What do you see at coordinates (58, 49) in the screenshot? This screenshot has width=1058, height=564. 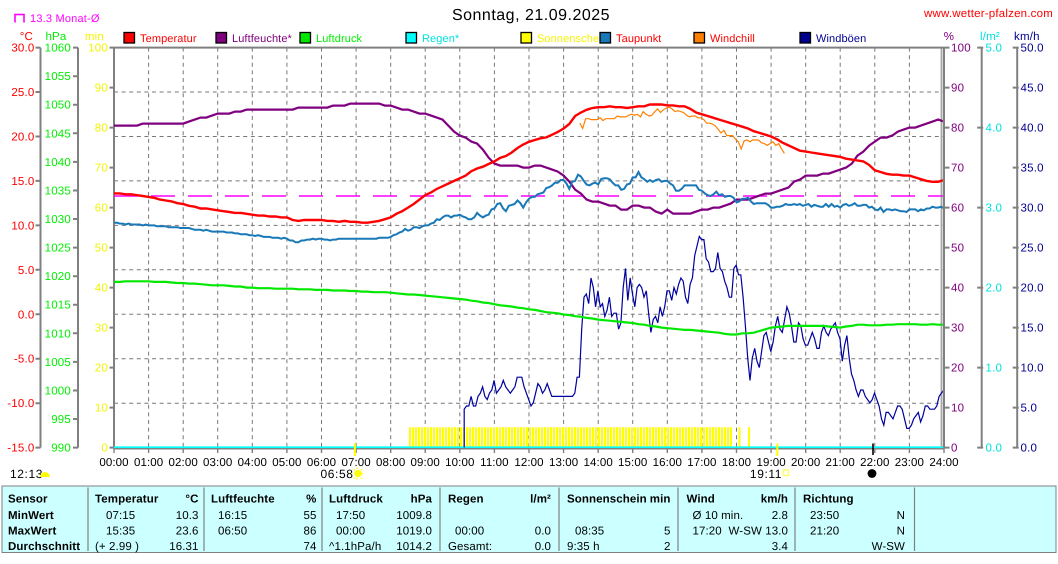 I see `svg-text: 1060` at bounding box center [58, 49].